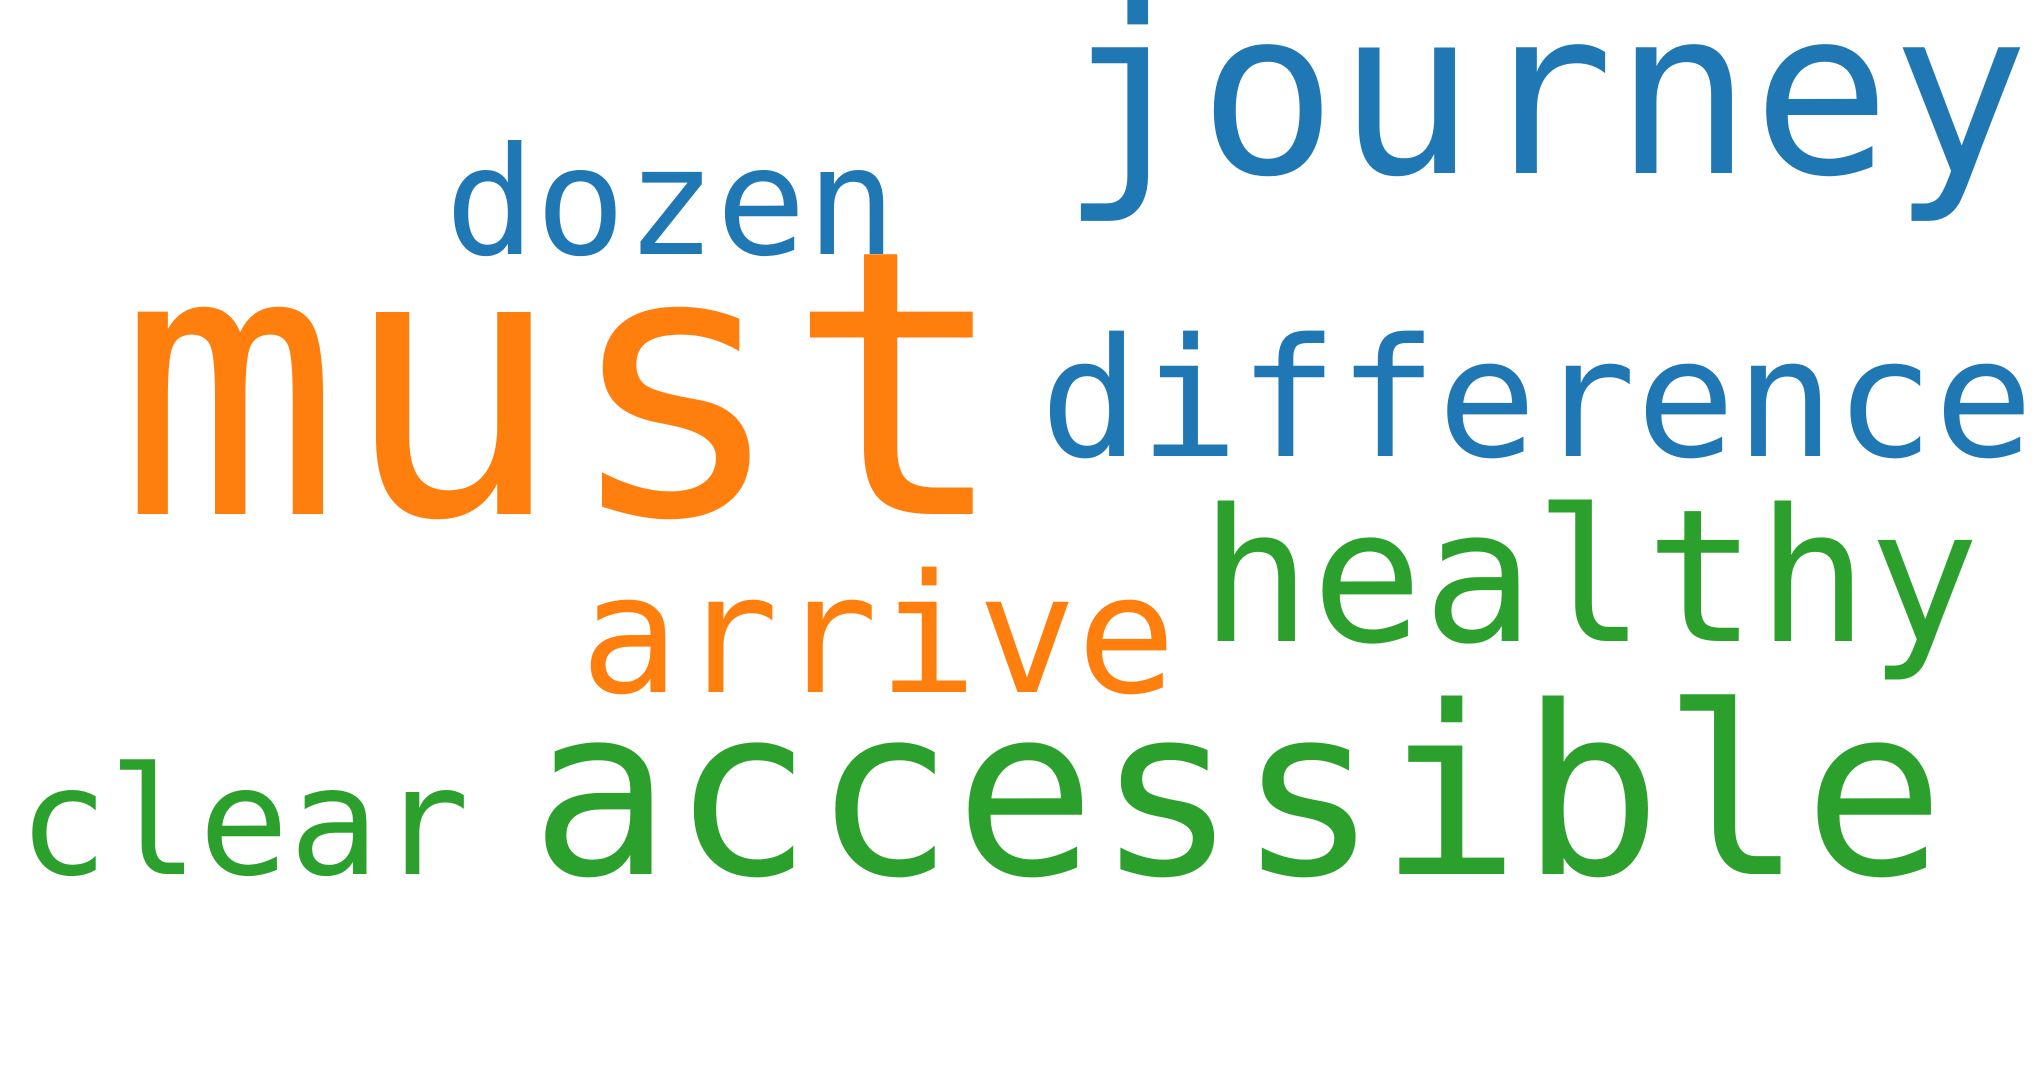 This screenshot has height=1080, width=2040. I want to click on word-healthy: healthy, so click(1590, 577).